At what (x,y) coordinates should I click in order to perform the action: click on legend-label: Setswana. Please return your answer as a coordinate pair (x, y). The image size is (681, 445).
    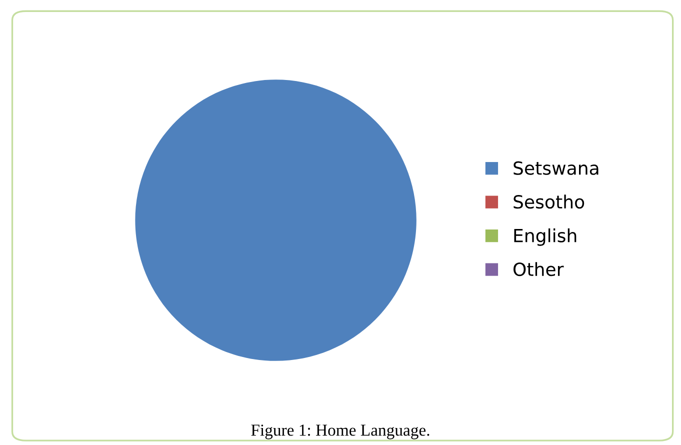
    Looking at the image, I should click on (556, 168).